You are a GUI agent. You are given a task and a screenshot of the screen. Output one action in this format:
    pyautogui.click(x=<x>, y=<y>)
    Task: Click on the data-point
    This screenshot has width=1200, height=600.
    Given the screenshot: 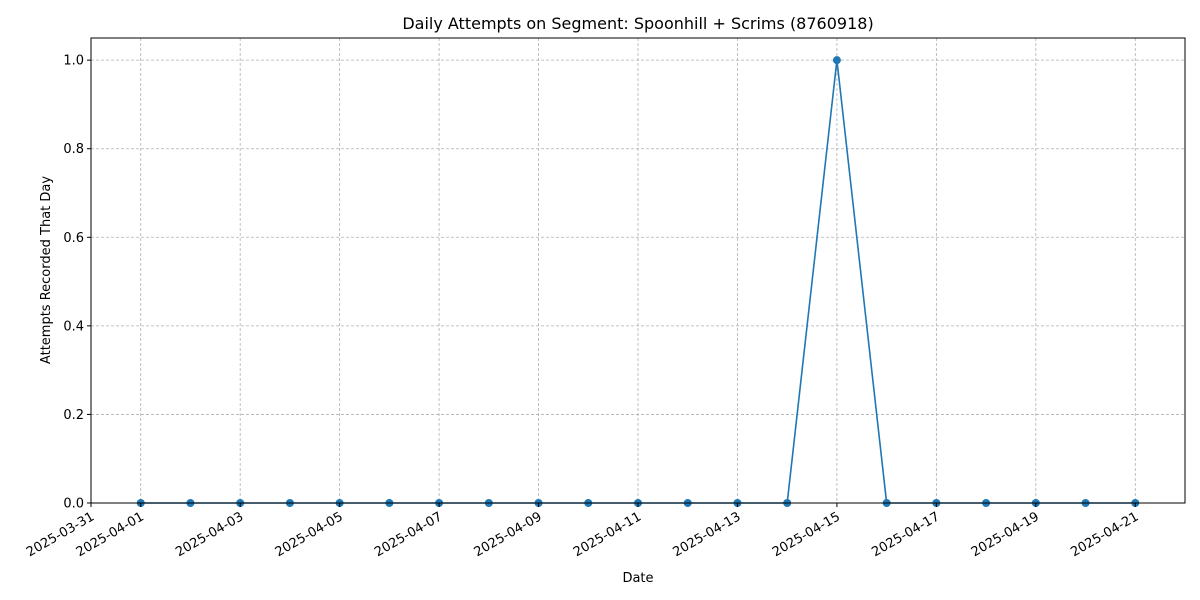 What is the action you would take?
    pyautogui.click(x=836, y=60)
    